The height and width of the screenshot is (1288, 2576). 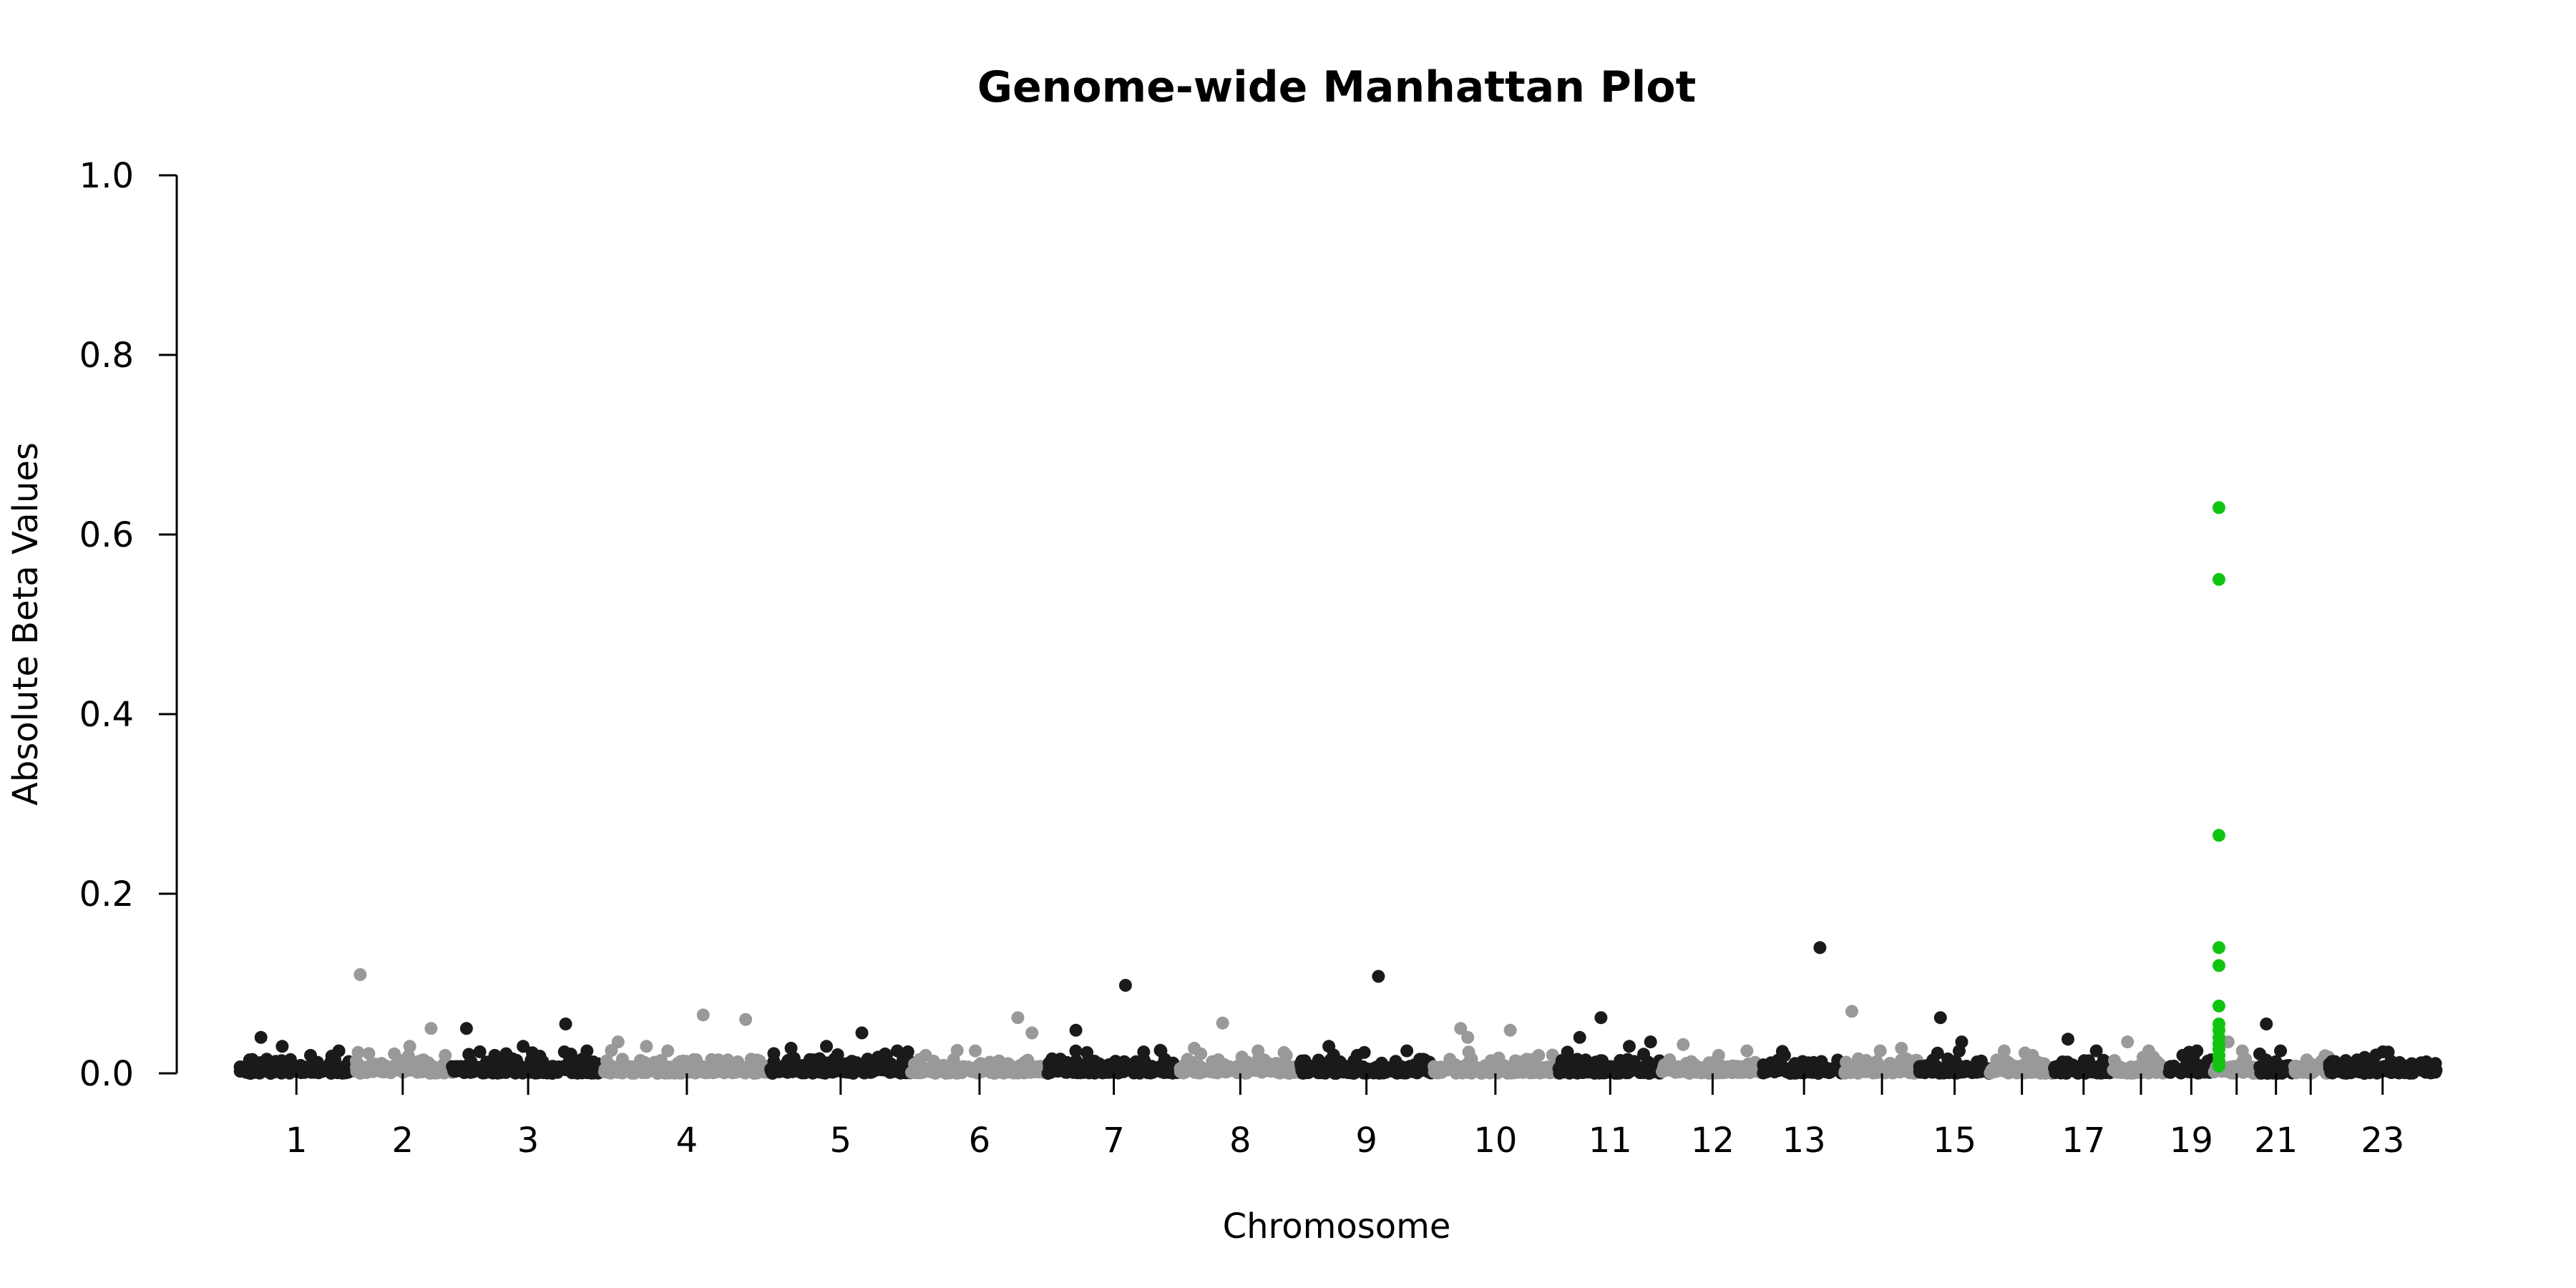 What do you see at coordinates (1240, 1048) in the screenshot?
I see `chromosome-8-points` at bounding box center [1240, 1048].